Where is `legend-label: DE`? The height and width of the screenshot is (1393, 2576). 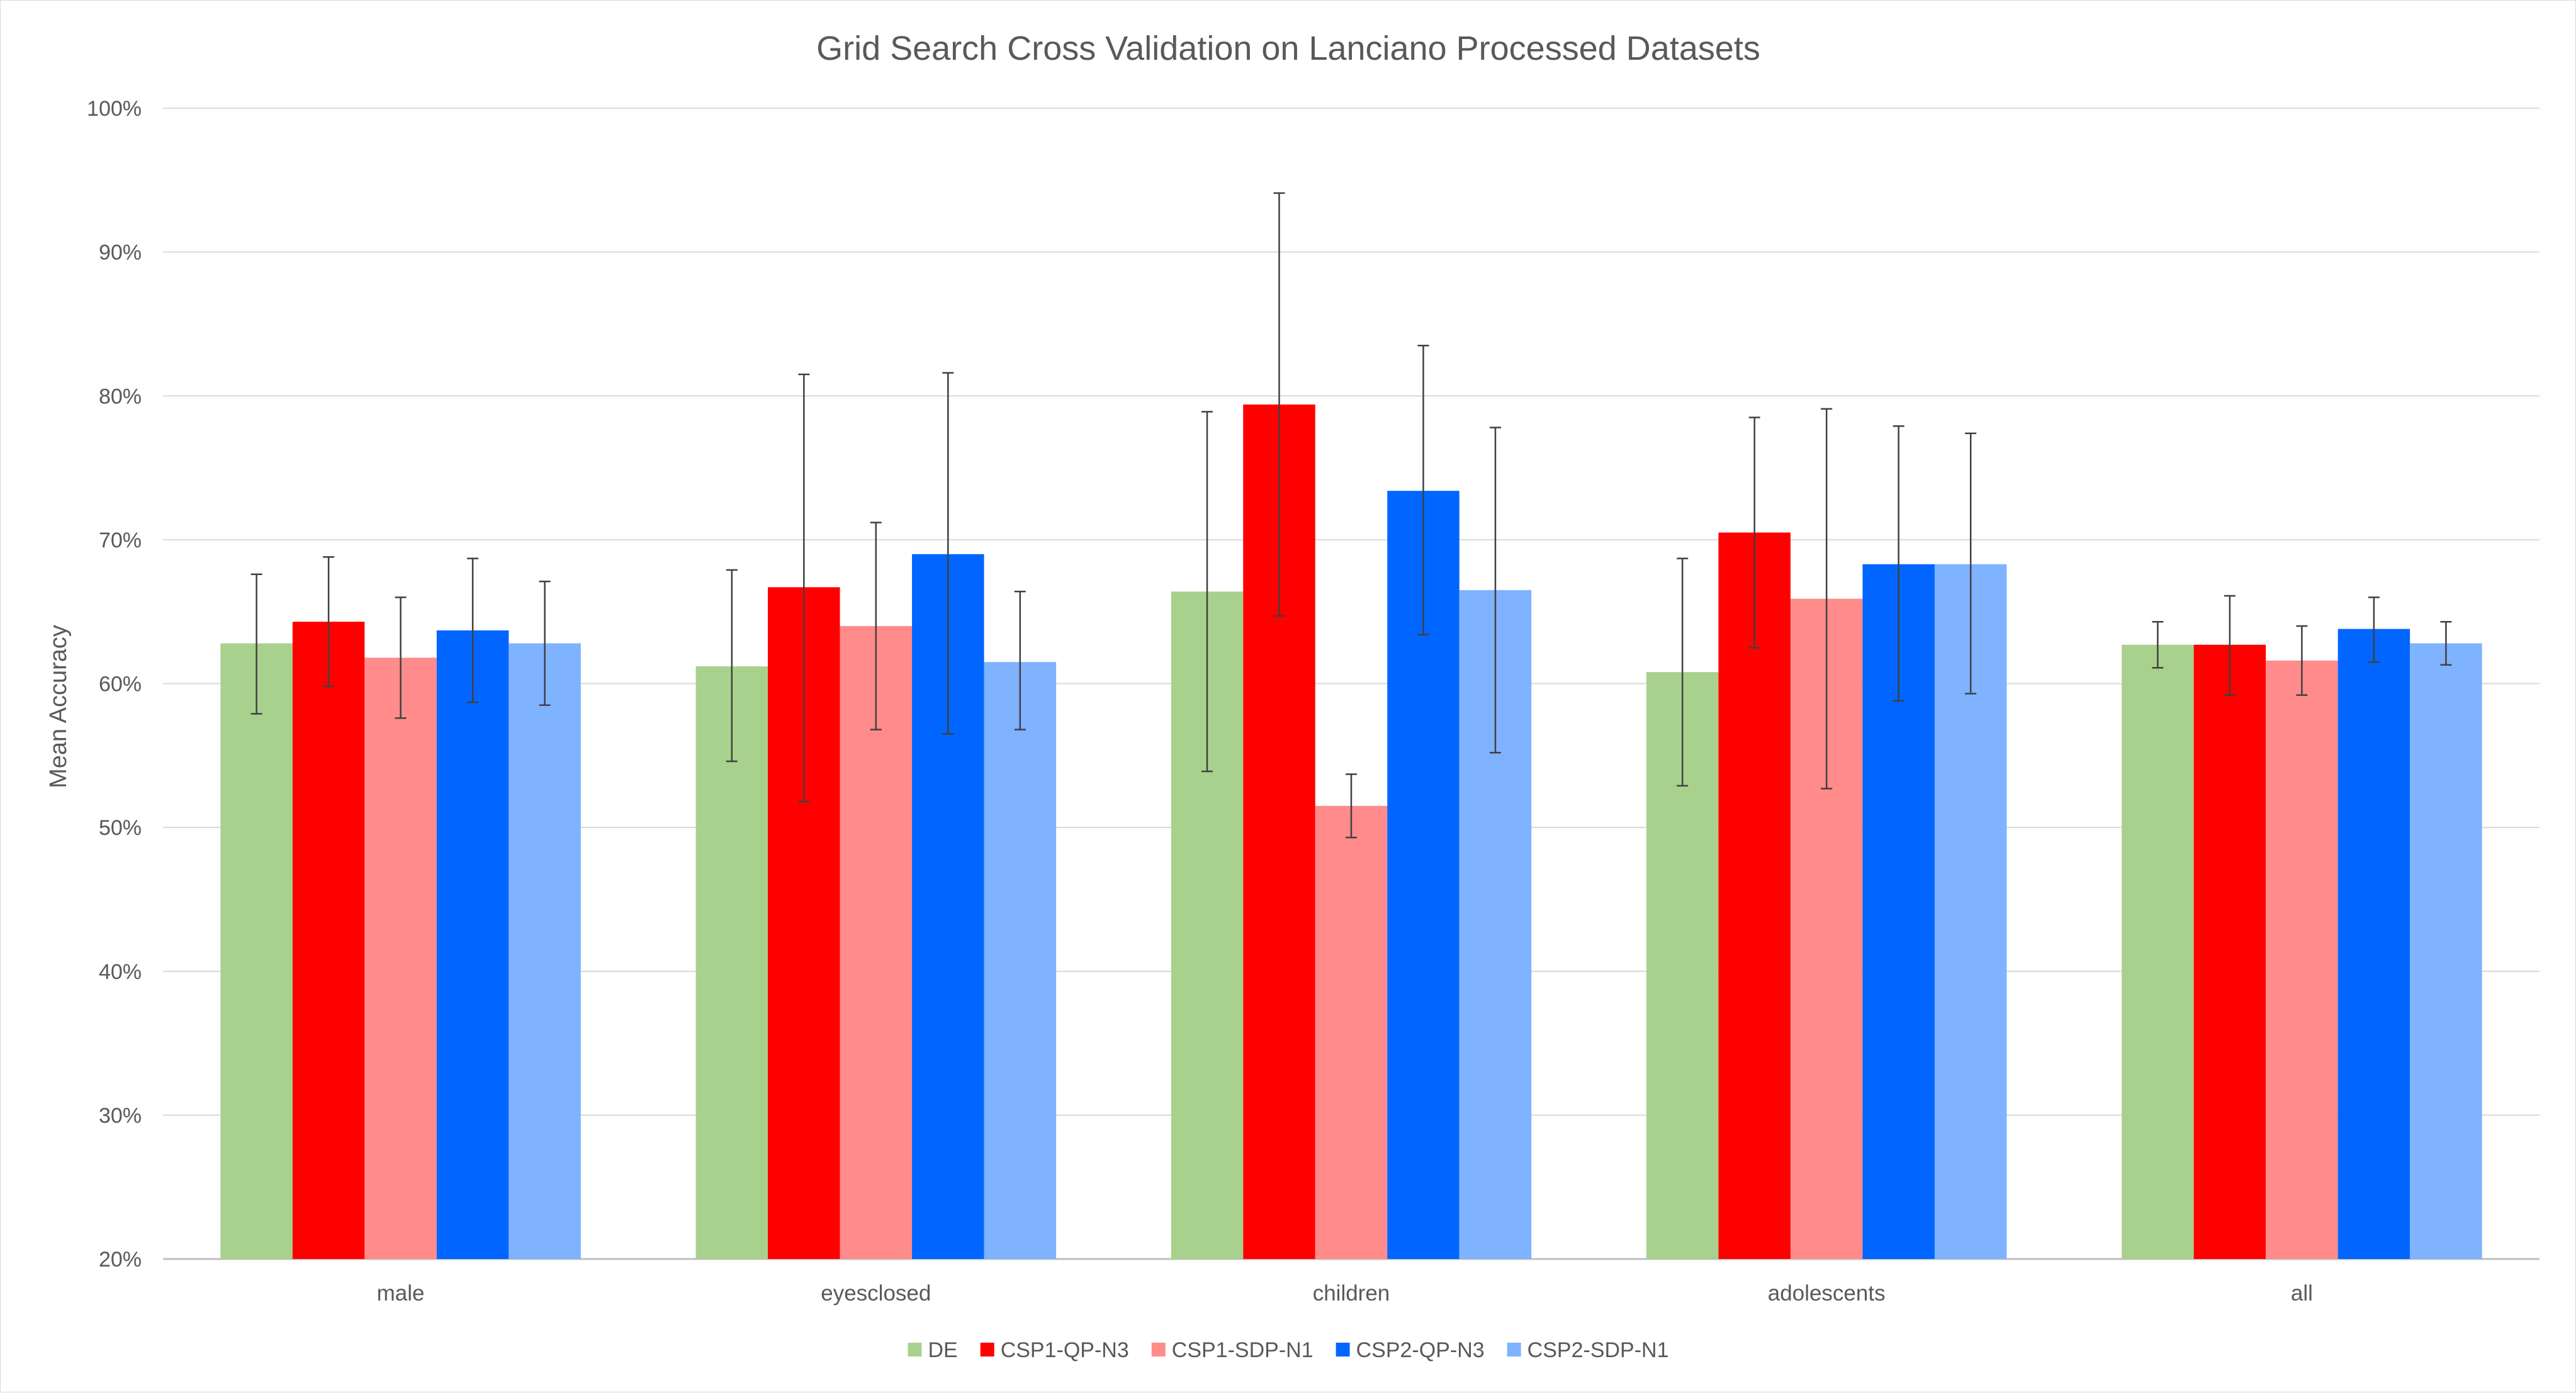 legend-label: DE is located at coordinates (942, 1350).